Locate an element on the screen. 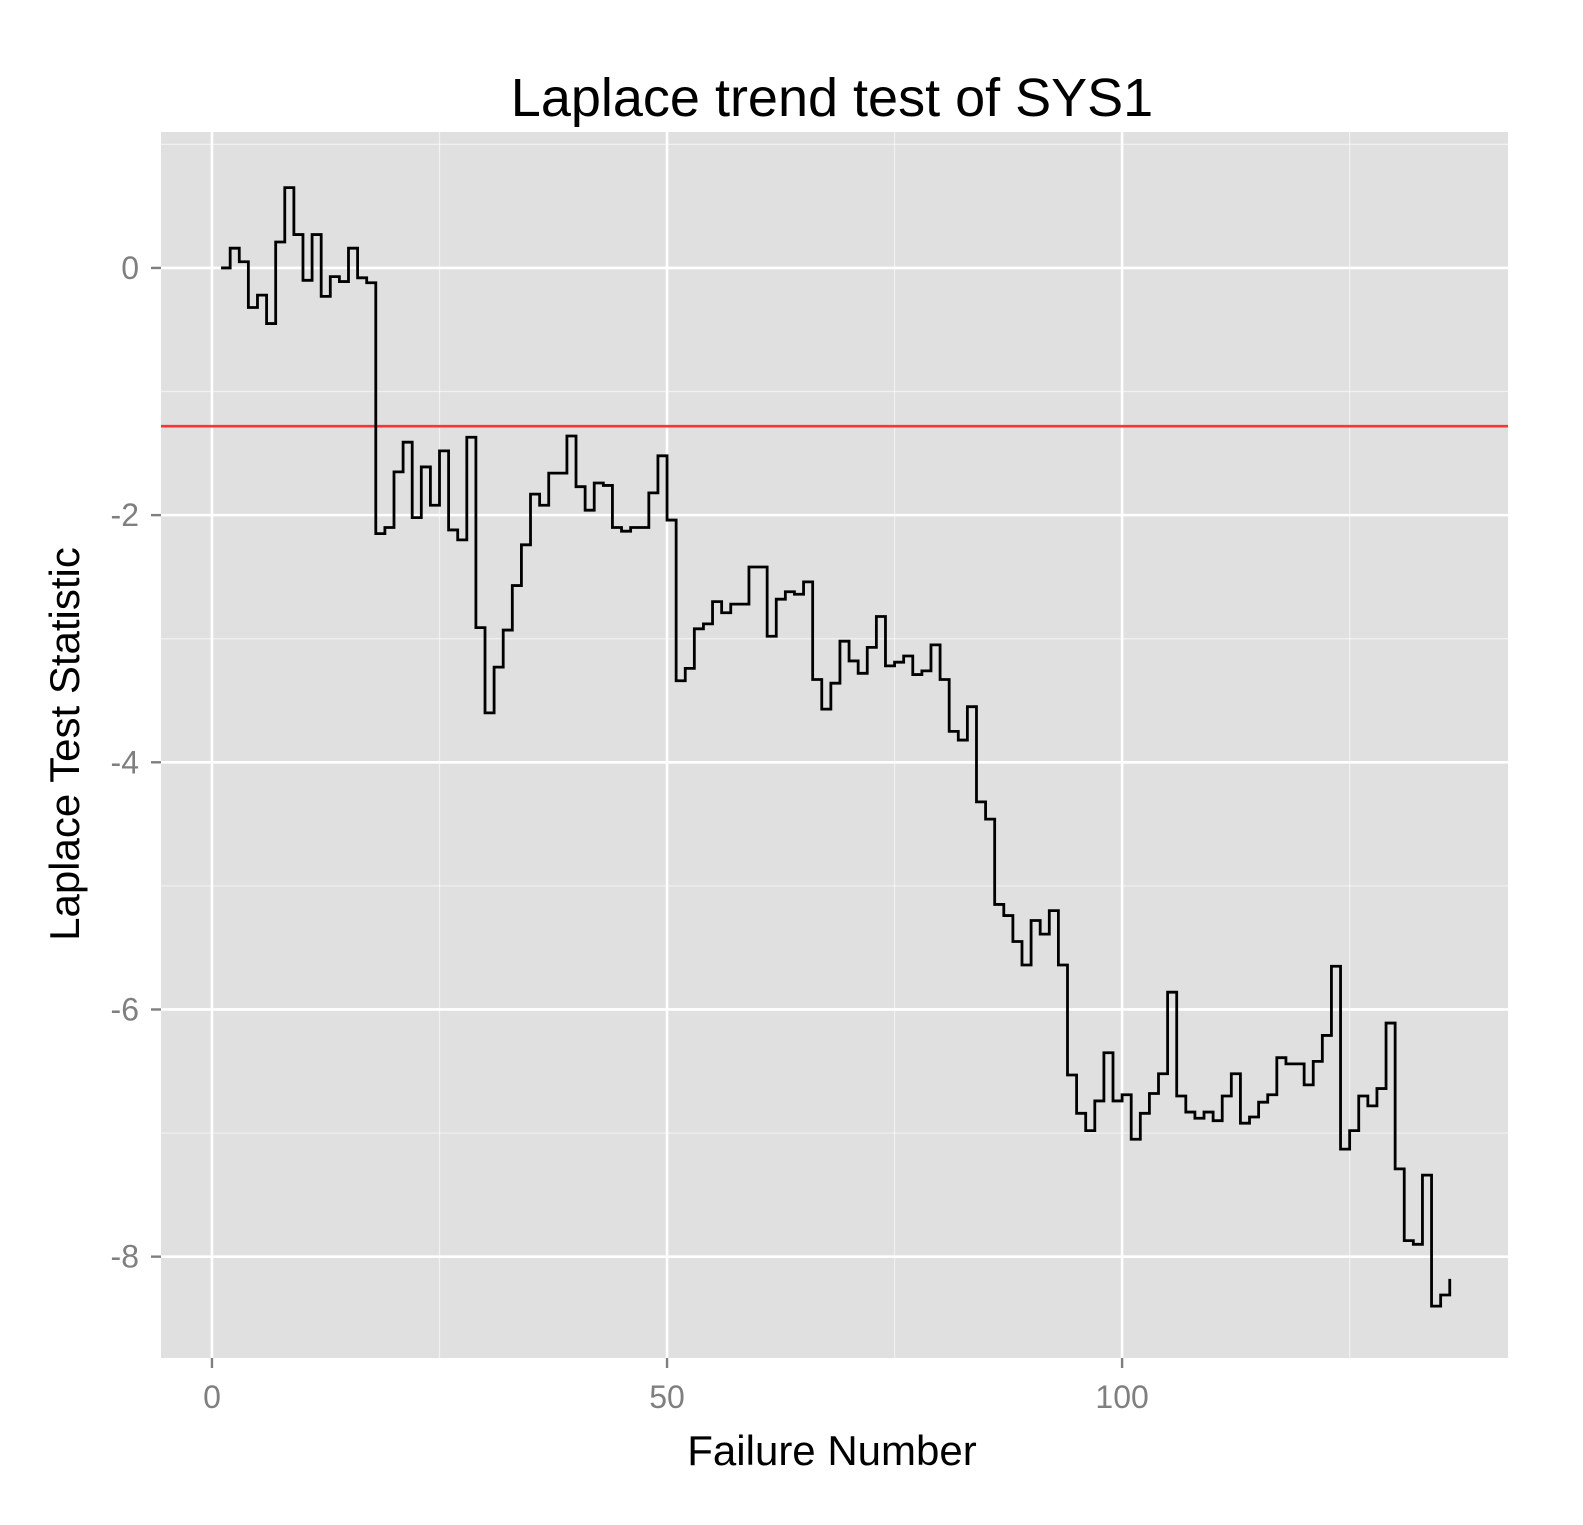 The width and height of the screenshot is (1583, 1525). x-axis: 0 50 100 is located at coordinates (676, 1386).